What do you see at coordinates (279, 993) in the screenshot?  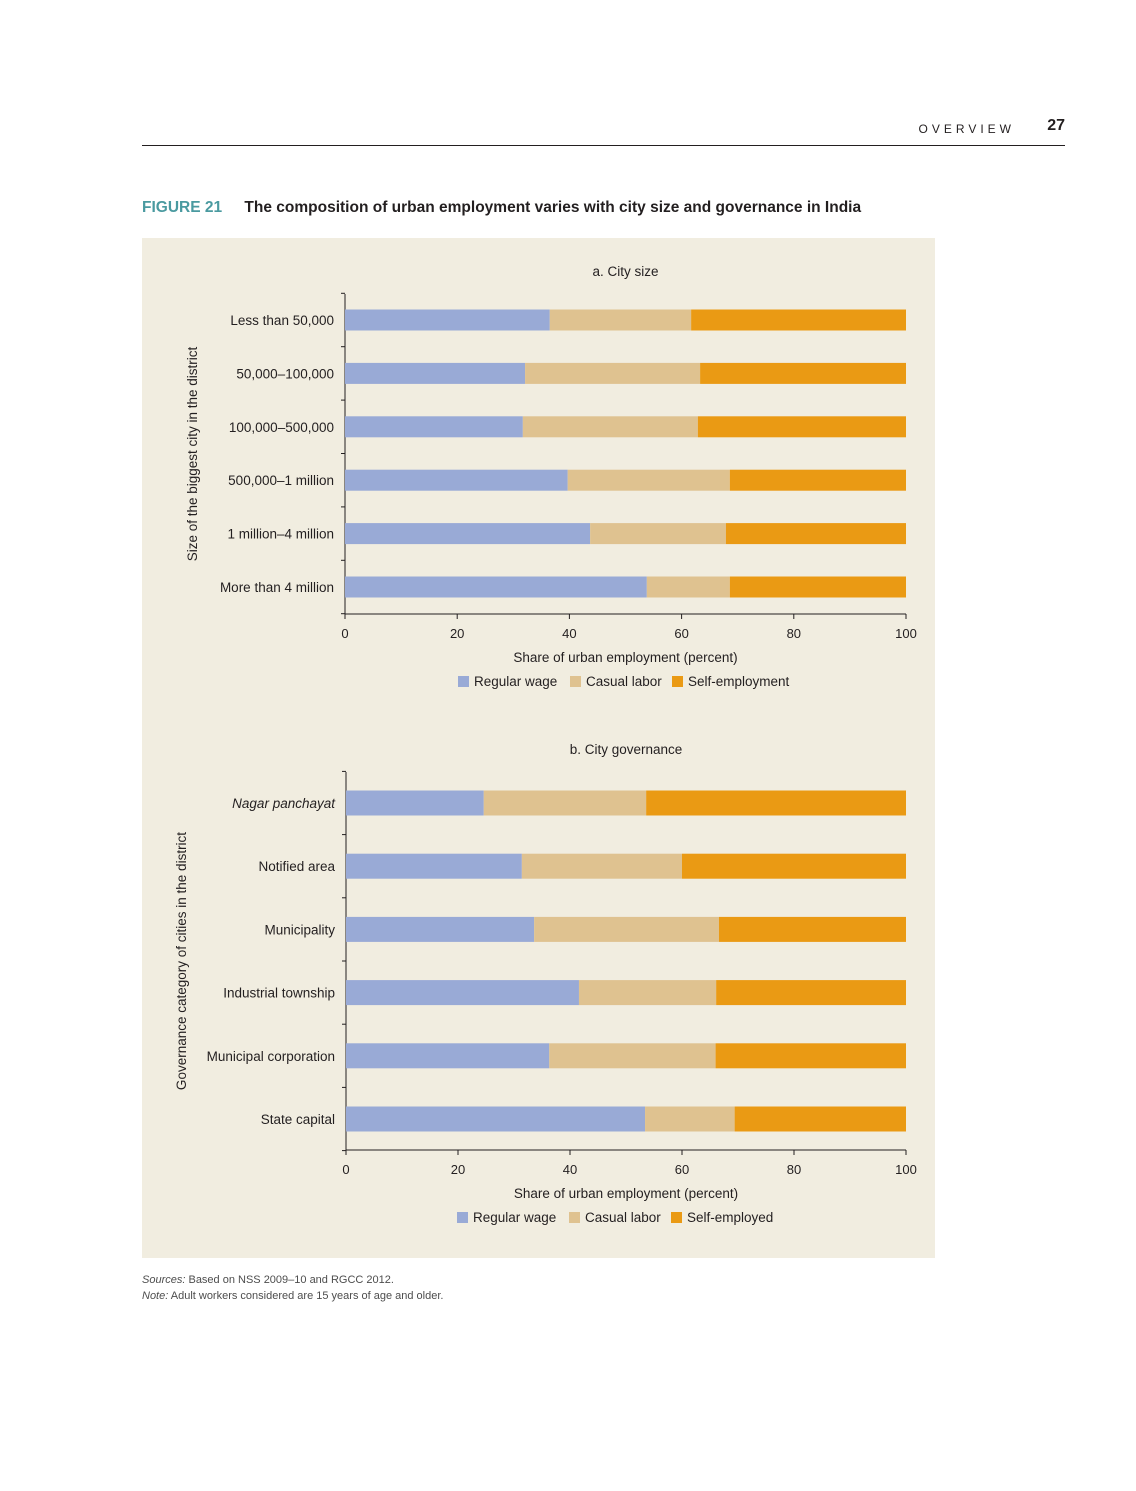 I see `category-label: Industrial township` at bounding box center [279, 993].